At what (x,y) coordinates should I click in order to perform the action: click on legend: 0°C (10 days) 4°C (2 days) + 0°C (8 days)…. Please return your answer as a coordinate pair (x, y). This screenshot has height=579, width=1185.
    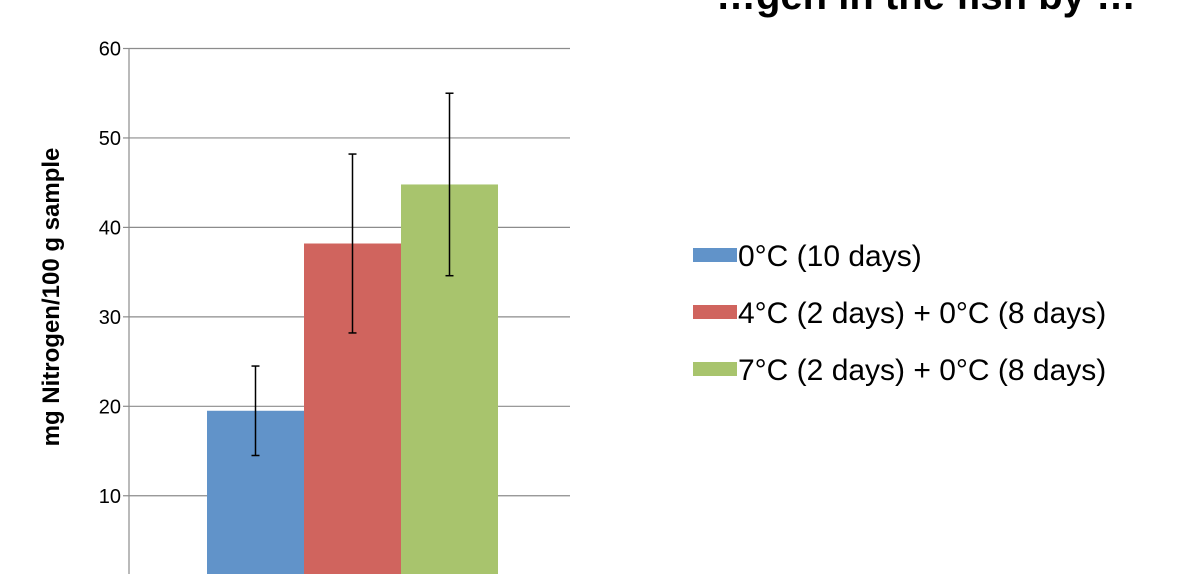
    Looking at the image, I should click on (899, 313).